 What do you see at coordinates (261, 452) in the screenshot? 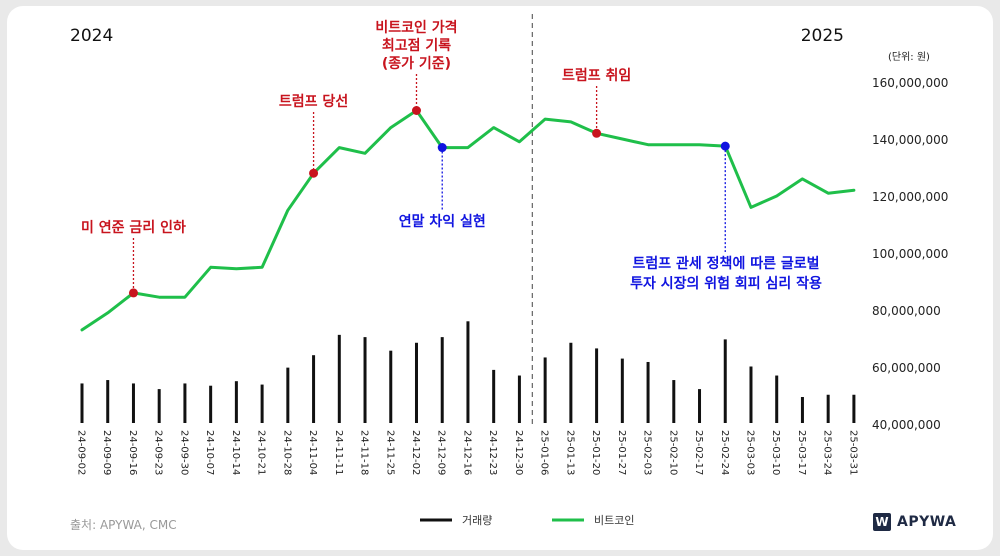
I see `x-tick-label: 24-10-21` at bounding box center [261, 452].